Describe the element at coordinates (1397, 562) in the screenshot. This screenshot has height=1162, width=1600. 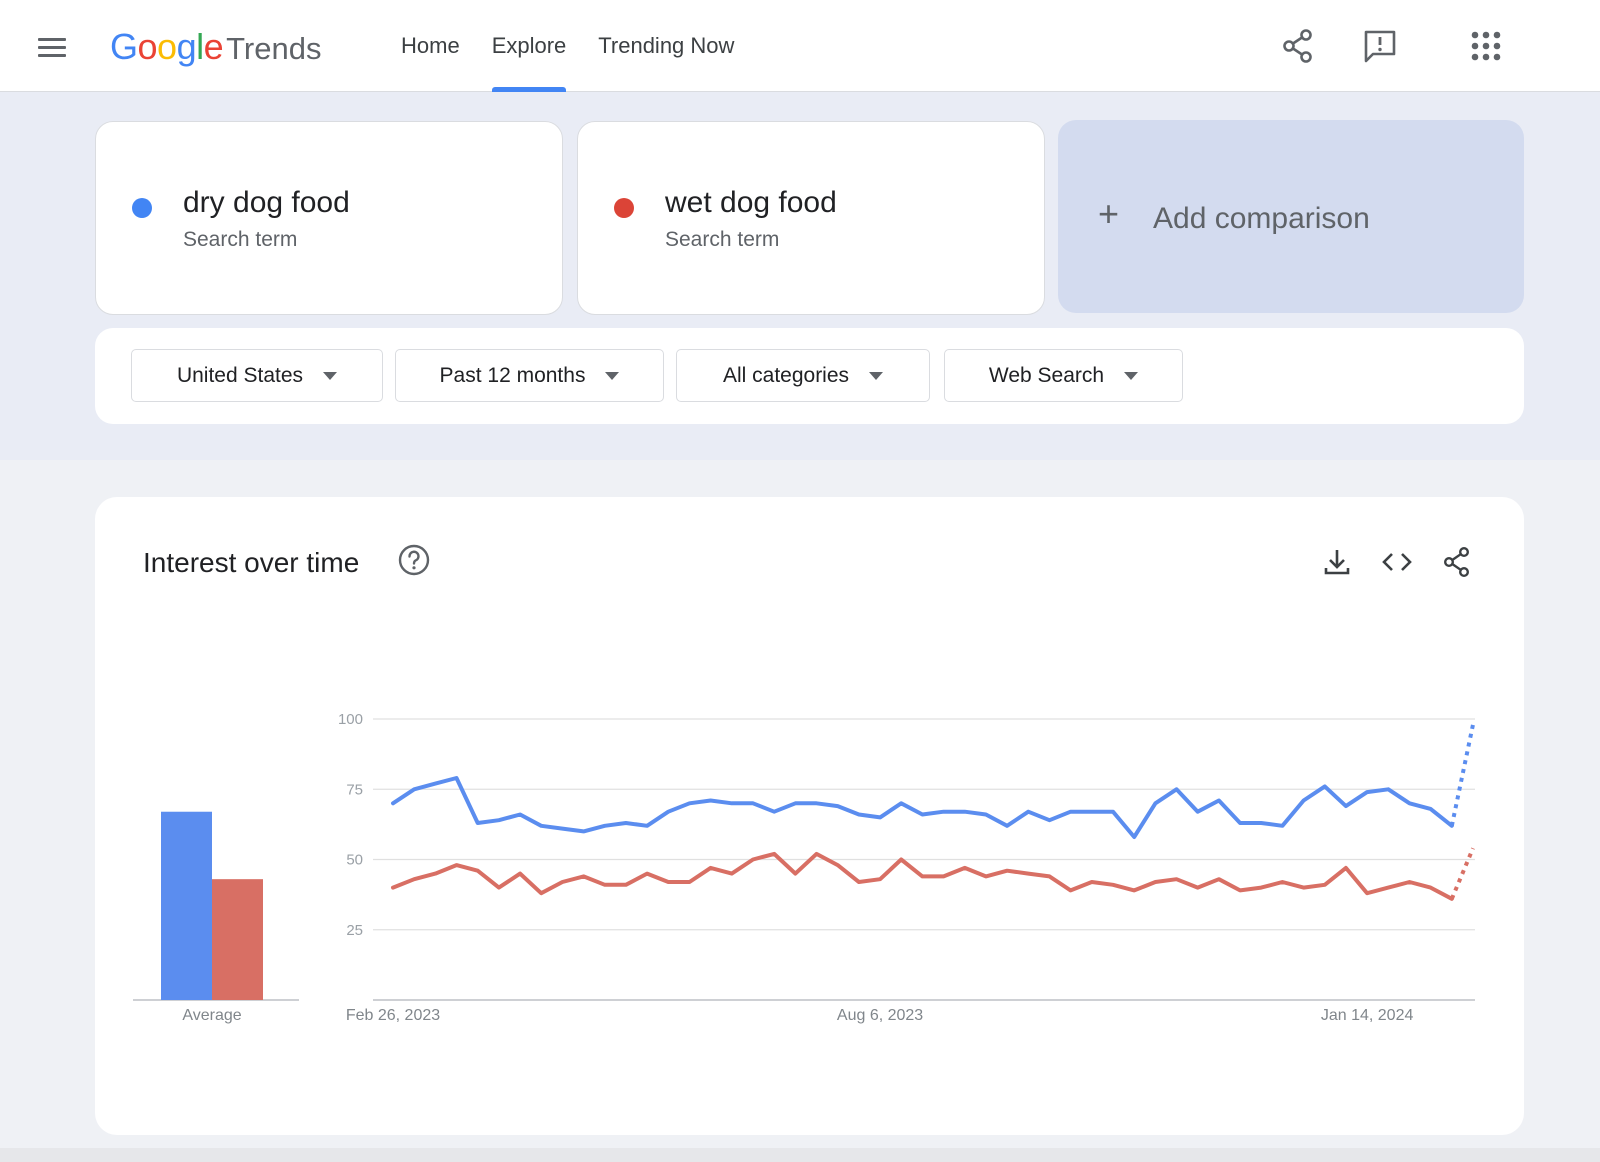
I see `embed-icon` at that location.